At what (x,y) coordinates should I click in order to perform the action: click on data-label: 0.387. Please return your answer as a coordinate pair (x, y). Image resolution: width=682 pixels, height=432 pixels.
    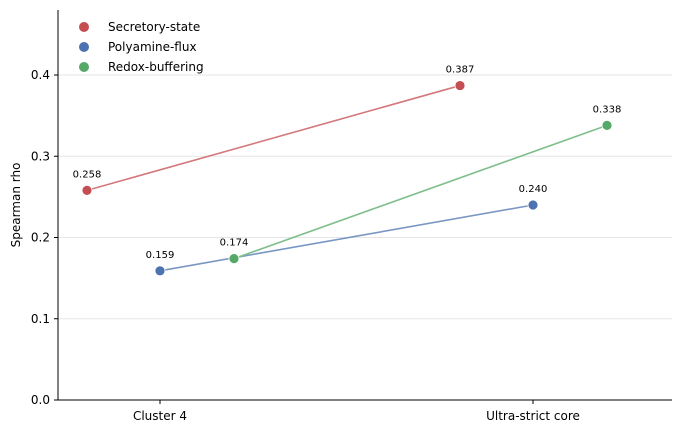
    Looking at the image, I should click on (460, 70).